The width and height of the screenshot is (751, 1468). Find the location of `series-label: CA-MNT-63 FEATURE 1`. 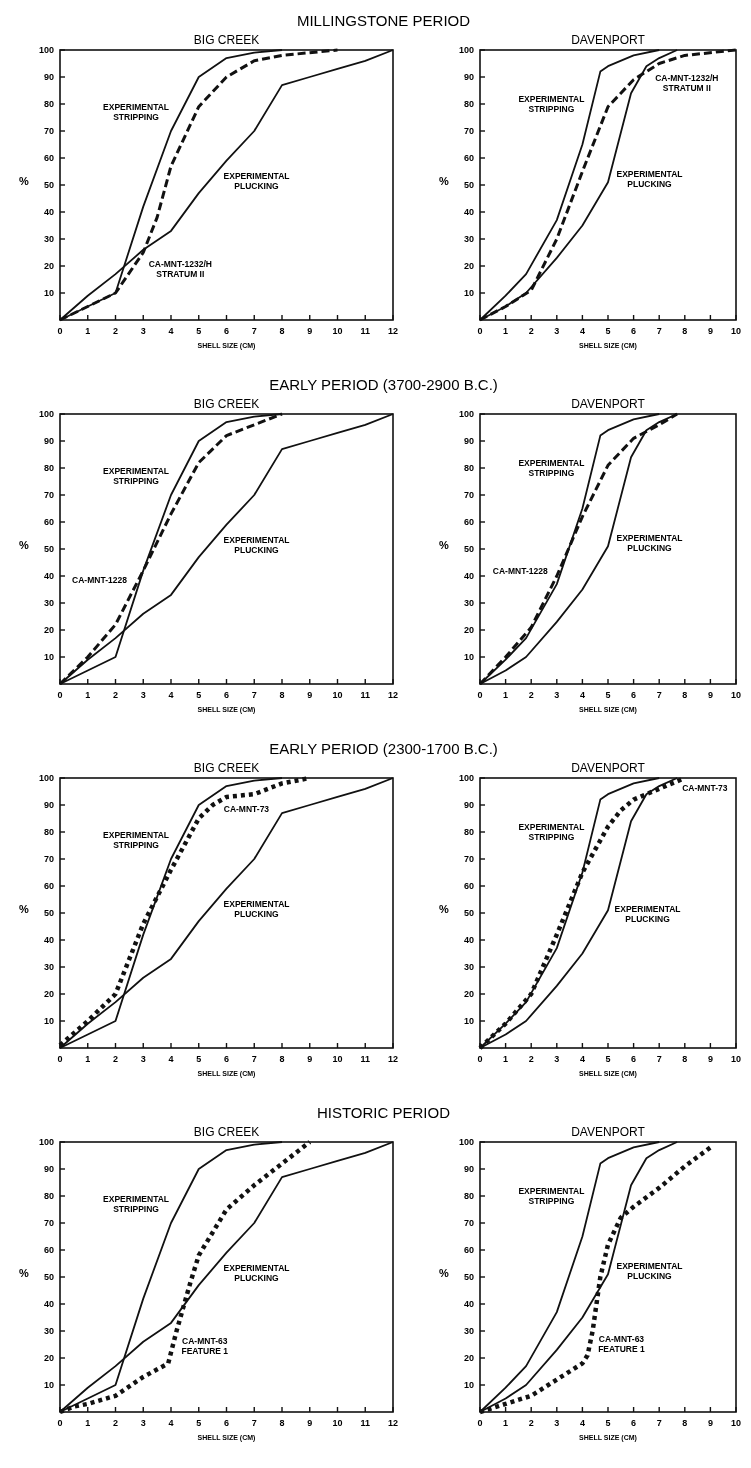

series-label: CA-MNT-63 FEATURE 1 is located at coordinates (205, 1346).